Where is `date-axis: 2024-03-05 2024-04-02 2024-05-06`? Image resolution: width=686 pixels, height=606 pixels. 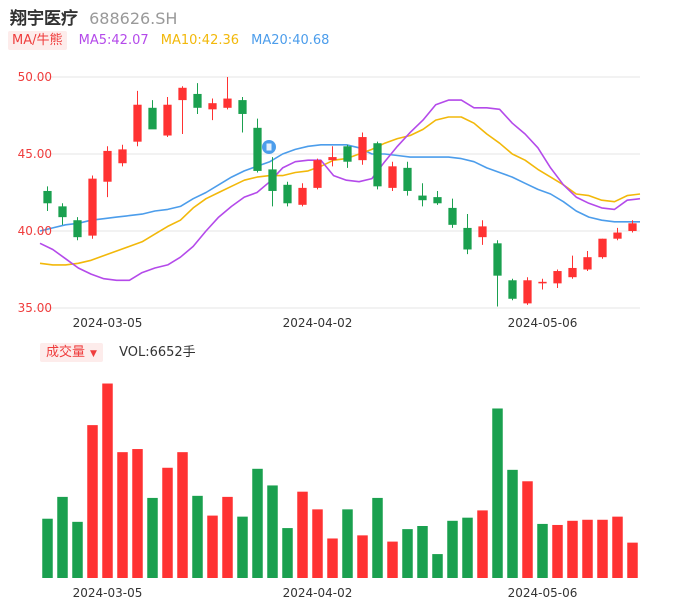
date-axis: 2024-03-05 2024-04-02 2024-05-06 is located at coordinates (325, 323).